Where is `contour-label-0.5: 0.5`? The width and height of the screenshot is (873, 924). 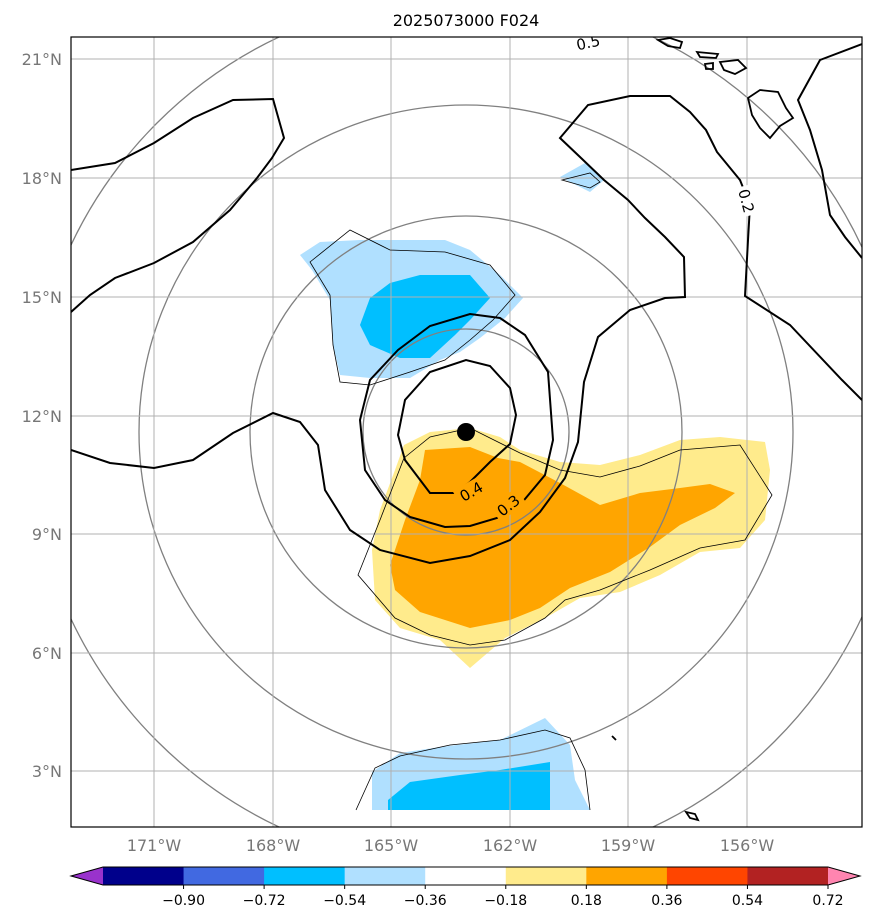 contour-label-0.5: 0.5 is located at coordinates (588, 43).